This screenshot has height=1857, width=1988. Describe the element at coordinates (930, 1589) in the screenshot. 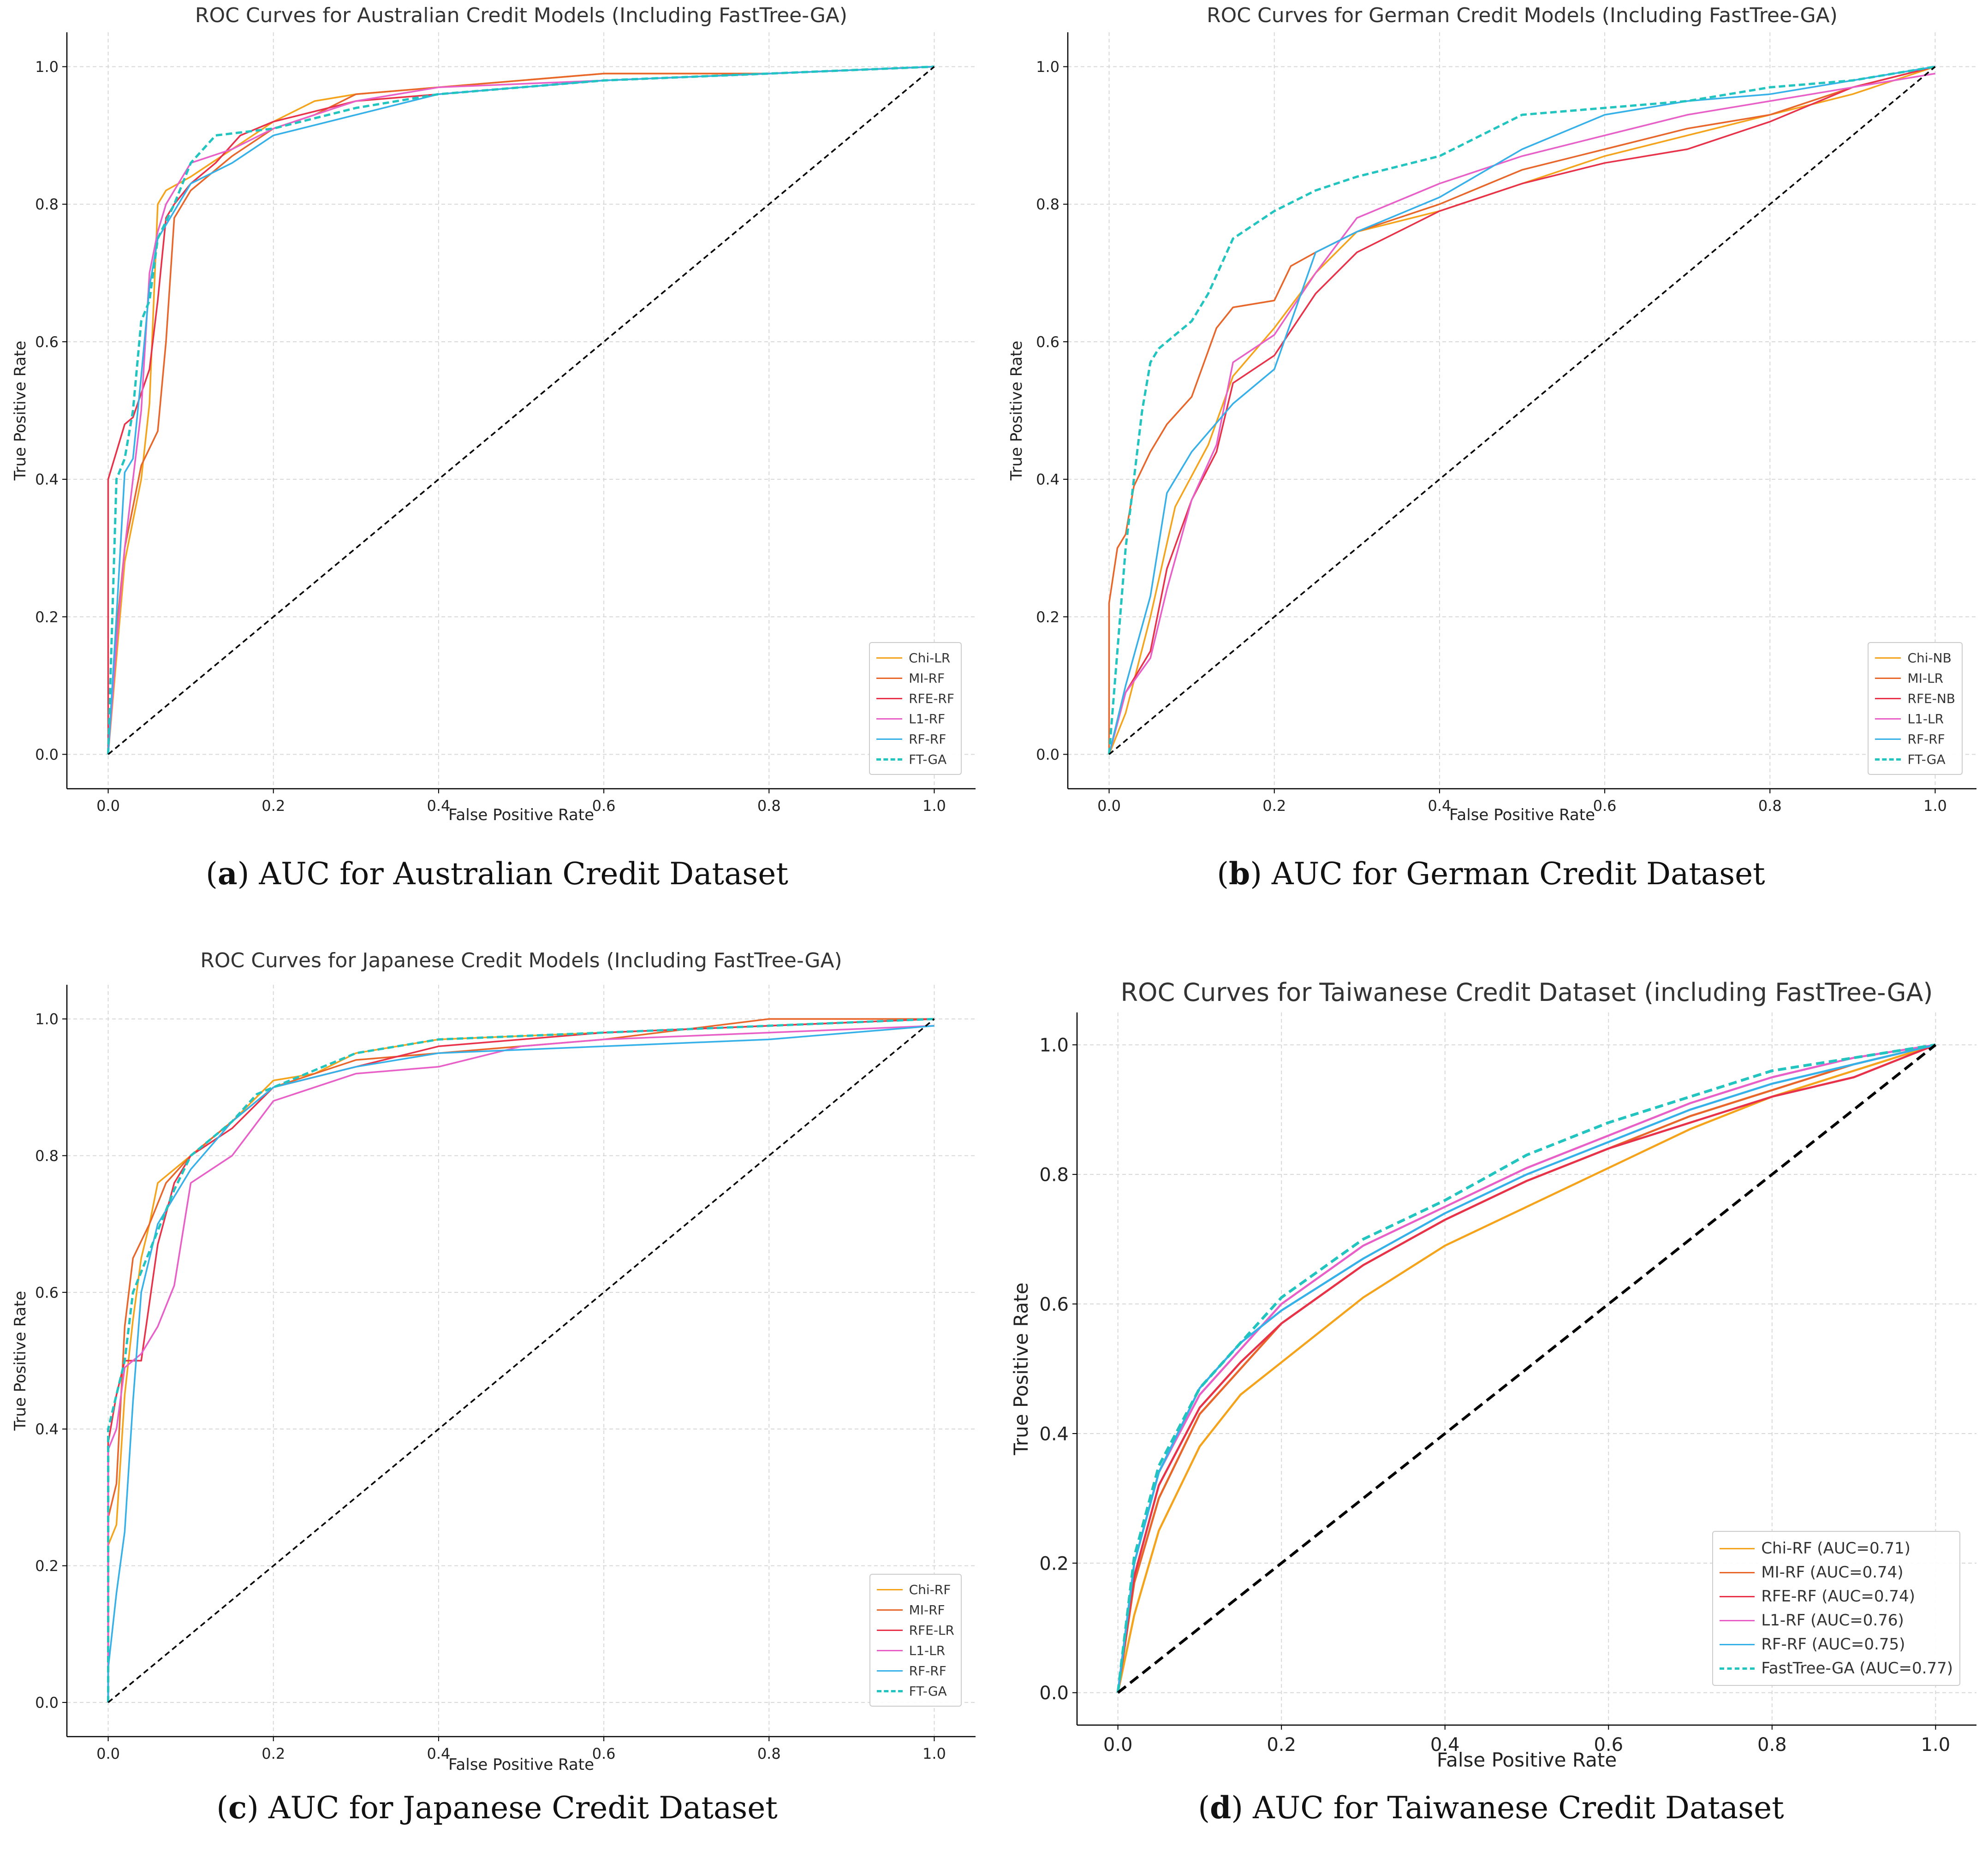

I see `legend-label: Chi-RF` at that location.